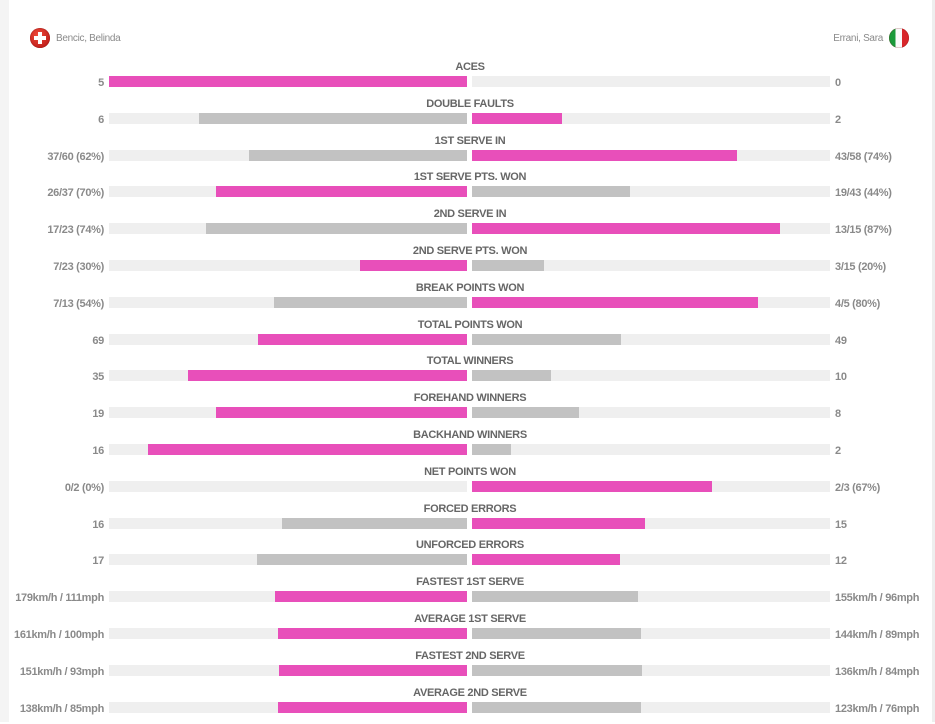 The width and height of the screenshot is (935, 724). What do you see at coordinates (470, 435) in the screenshot?
I see `stat-label: BACKHAND WINNERS` at bounding box center [470, 435].